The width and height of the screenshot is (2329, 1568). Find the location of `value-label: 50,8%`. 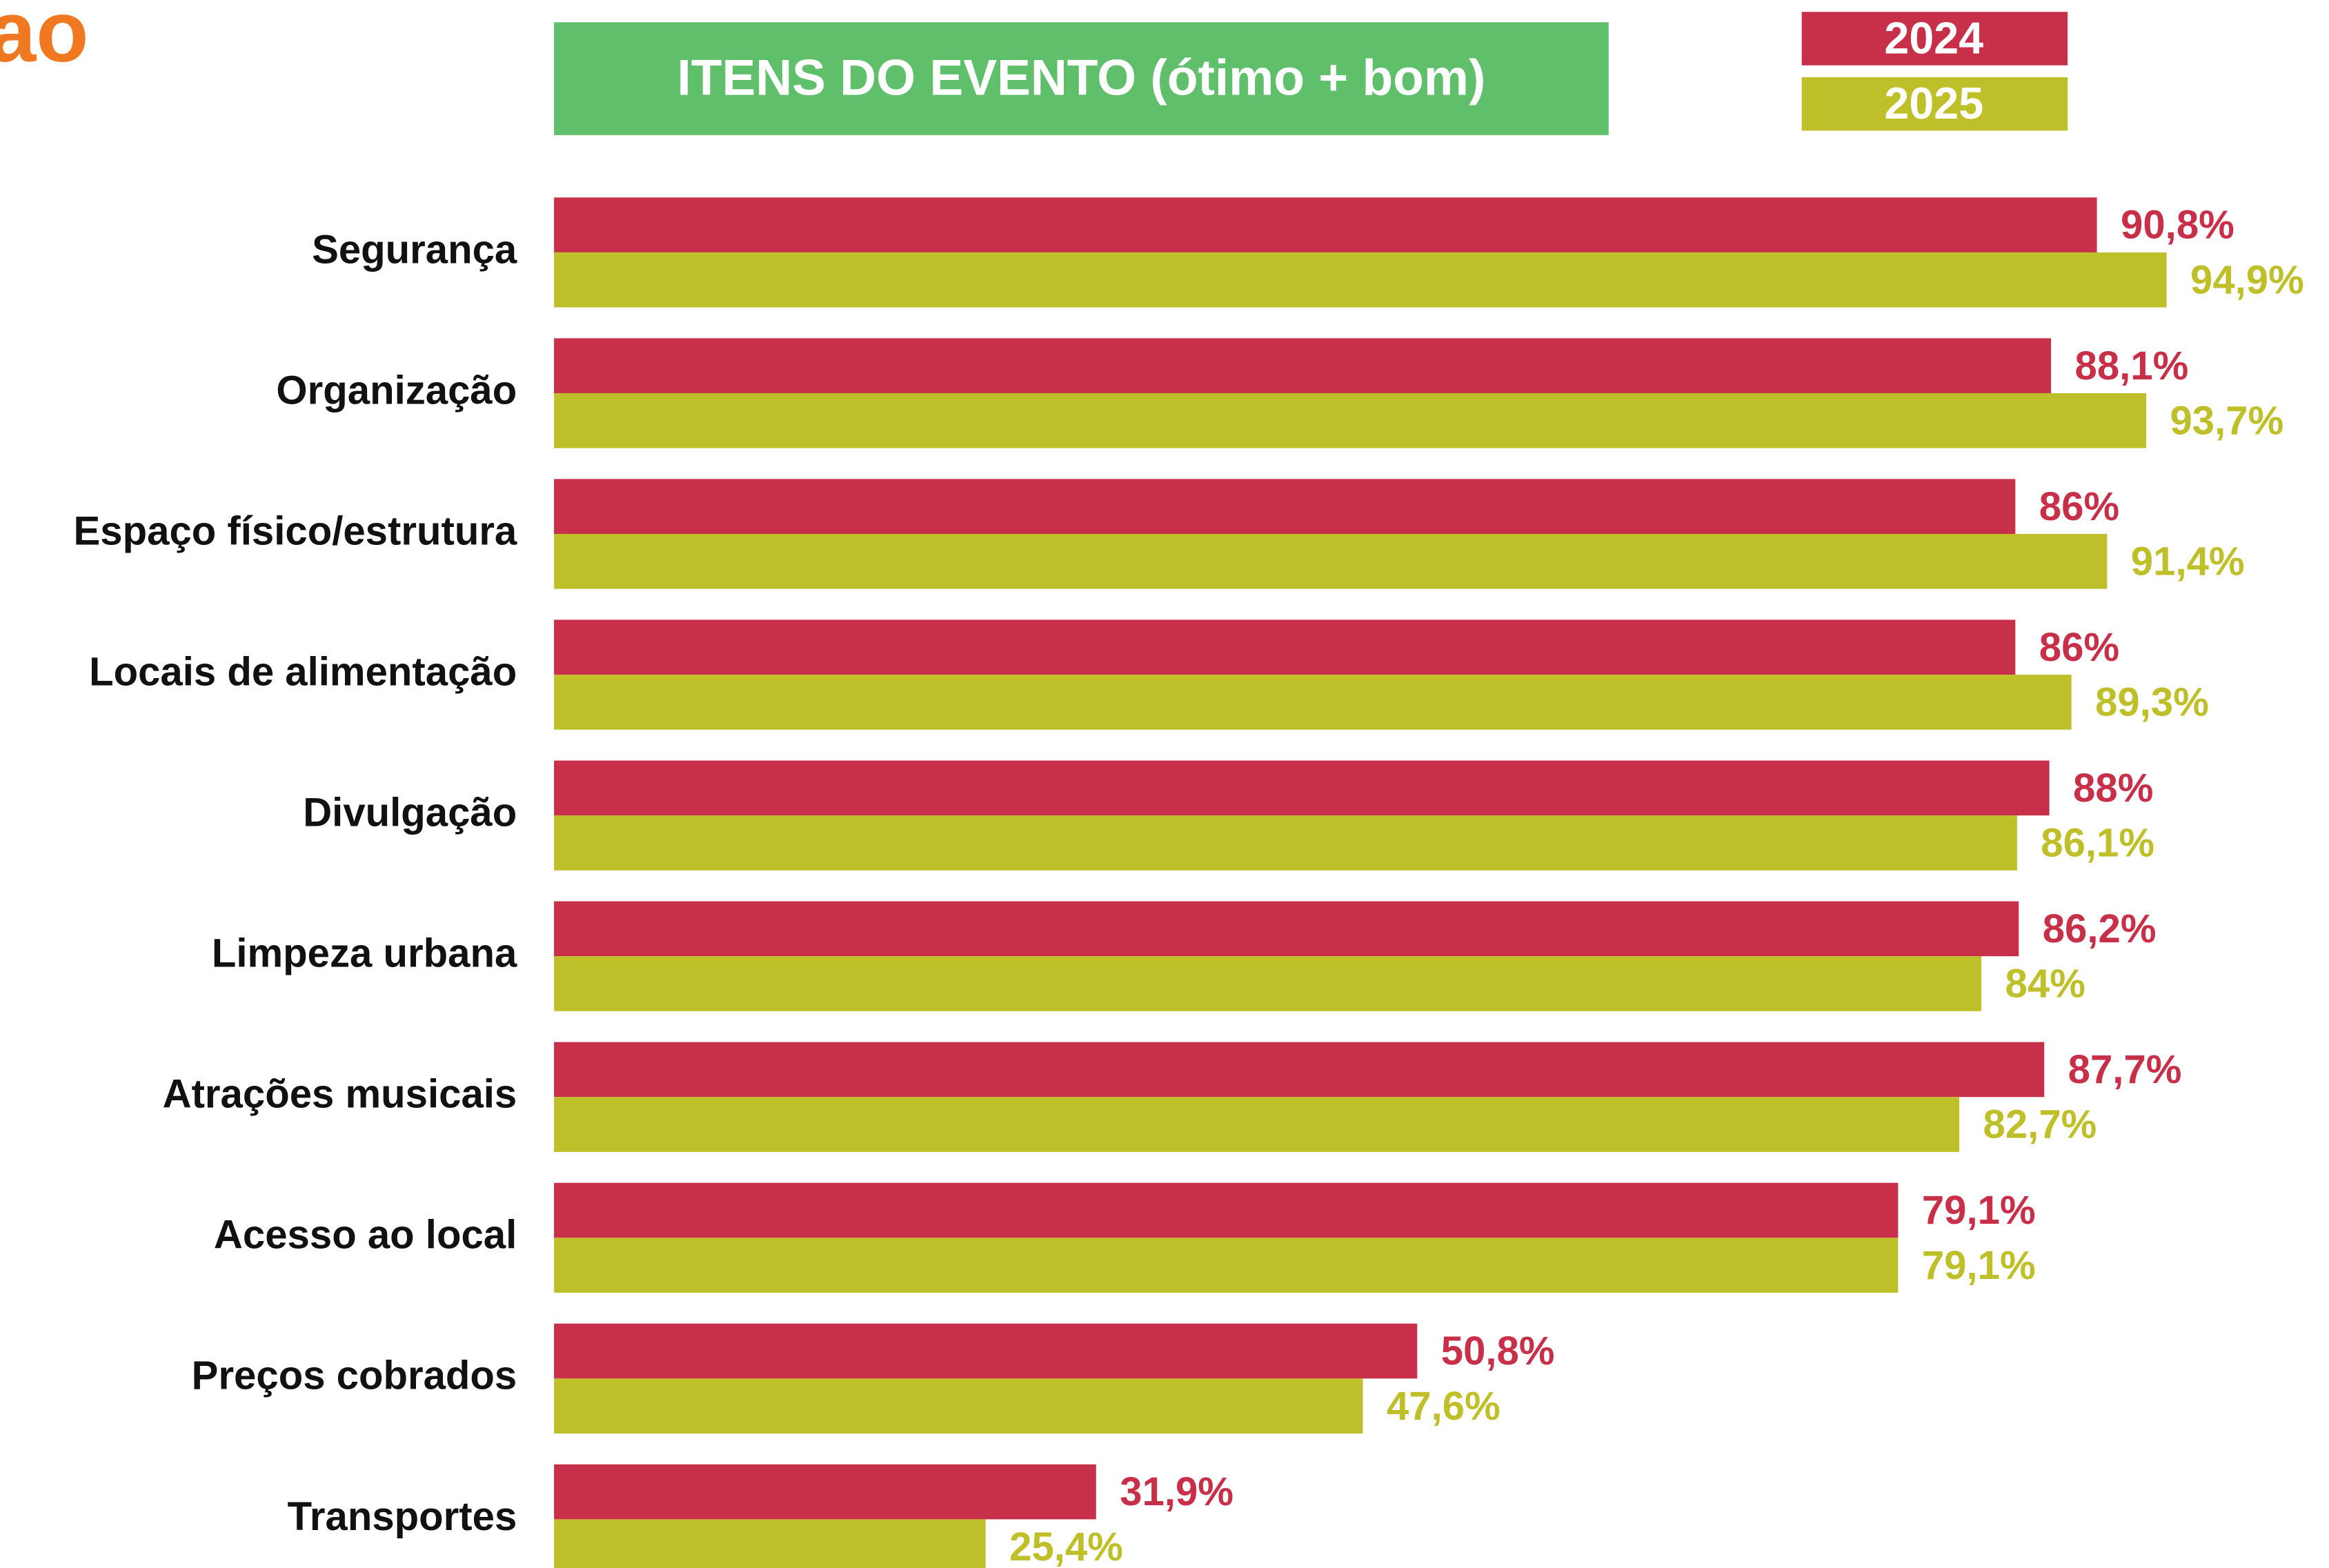

value-label: 50,8% is located at coordinates (1498, 1351).